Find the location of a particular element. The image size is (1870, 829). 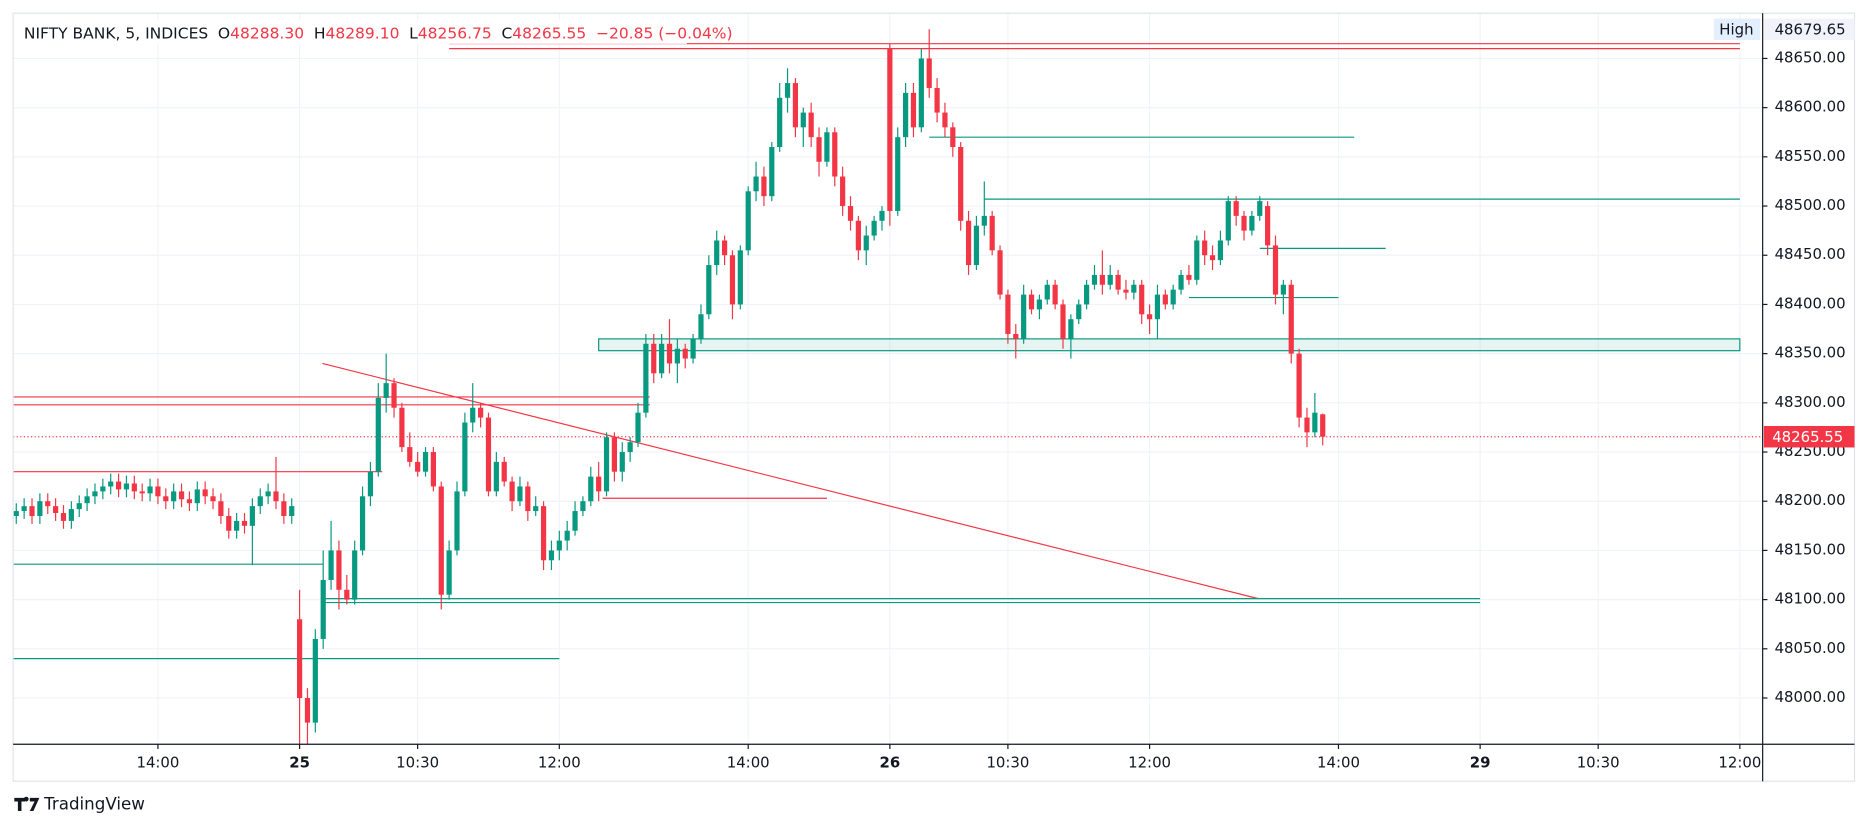

x-tick-label: 26 is located at coordinates (889, 762).